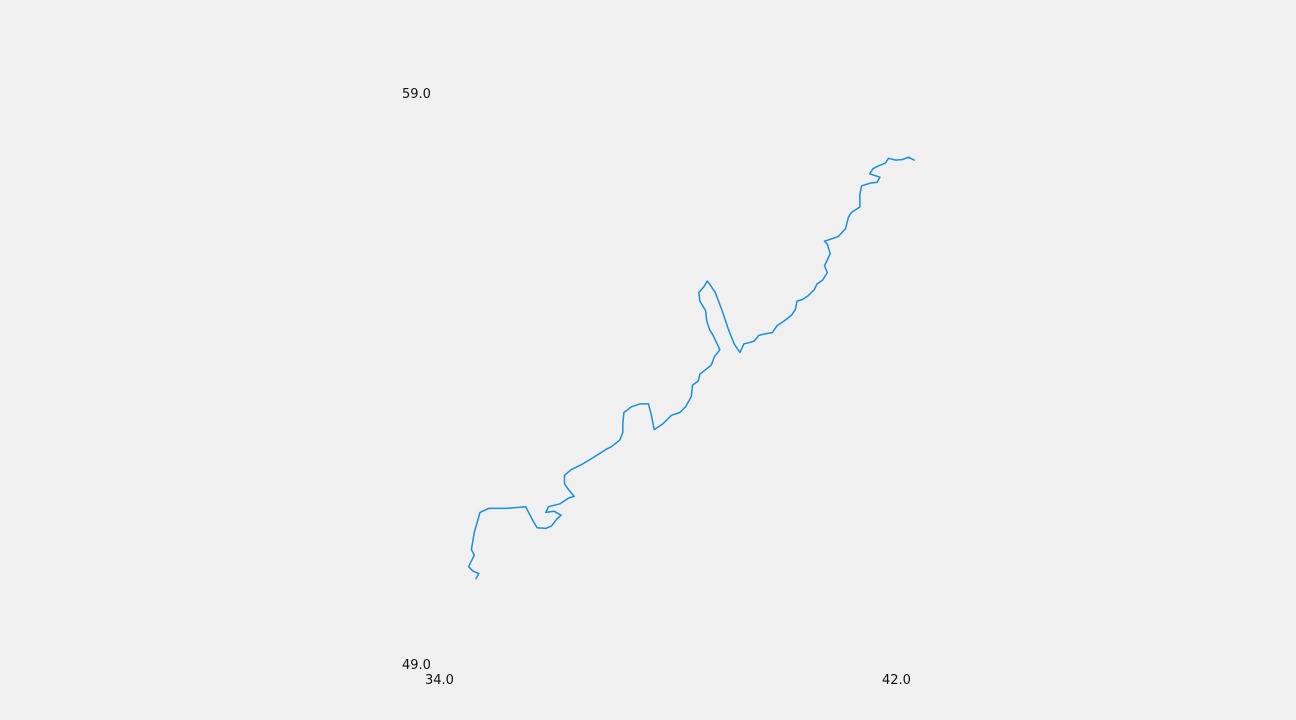  Describe the element at coordinates (439, 680) in the screenshot. I see `lon-min-label: 34.0` at that location.